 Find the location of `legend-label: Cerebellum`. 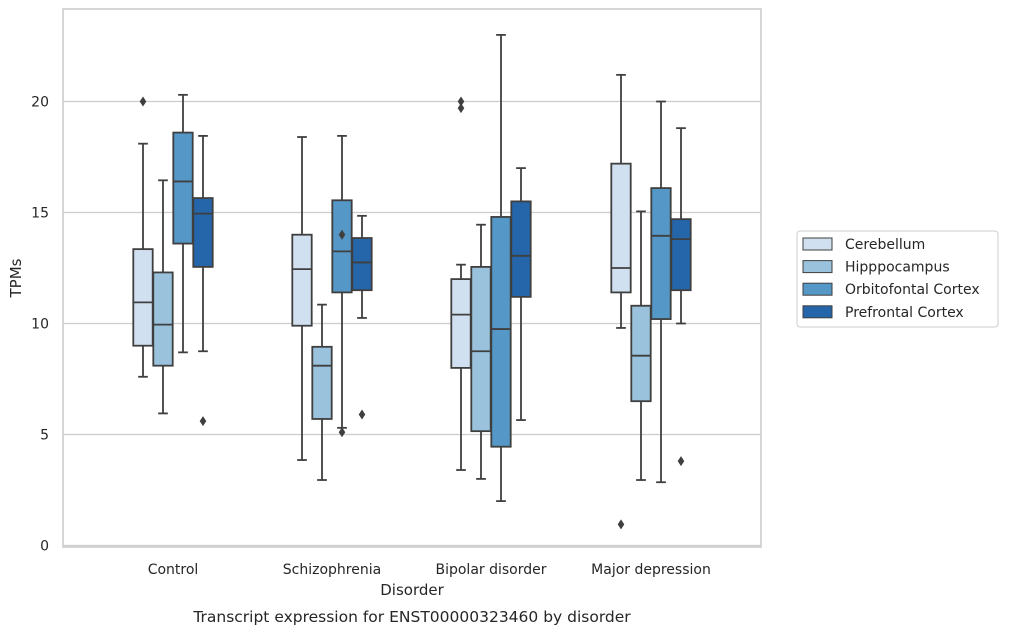

legend-label: Cerebellum is located at coordinates (885, 245).